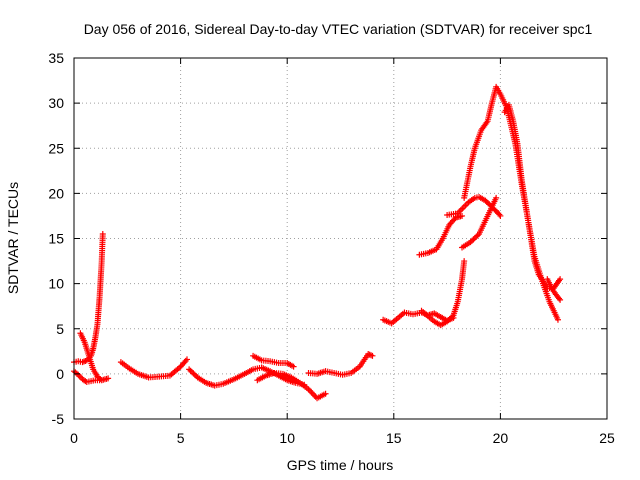 This screenshot has width=640, height=480. Describe the element at coordinates (441, 235) in the screenshot. I see `series-arc-k` at that location.